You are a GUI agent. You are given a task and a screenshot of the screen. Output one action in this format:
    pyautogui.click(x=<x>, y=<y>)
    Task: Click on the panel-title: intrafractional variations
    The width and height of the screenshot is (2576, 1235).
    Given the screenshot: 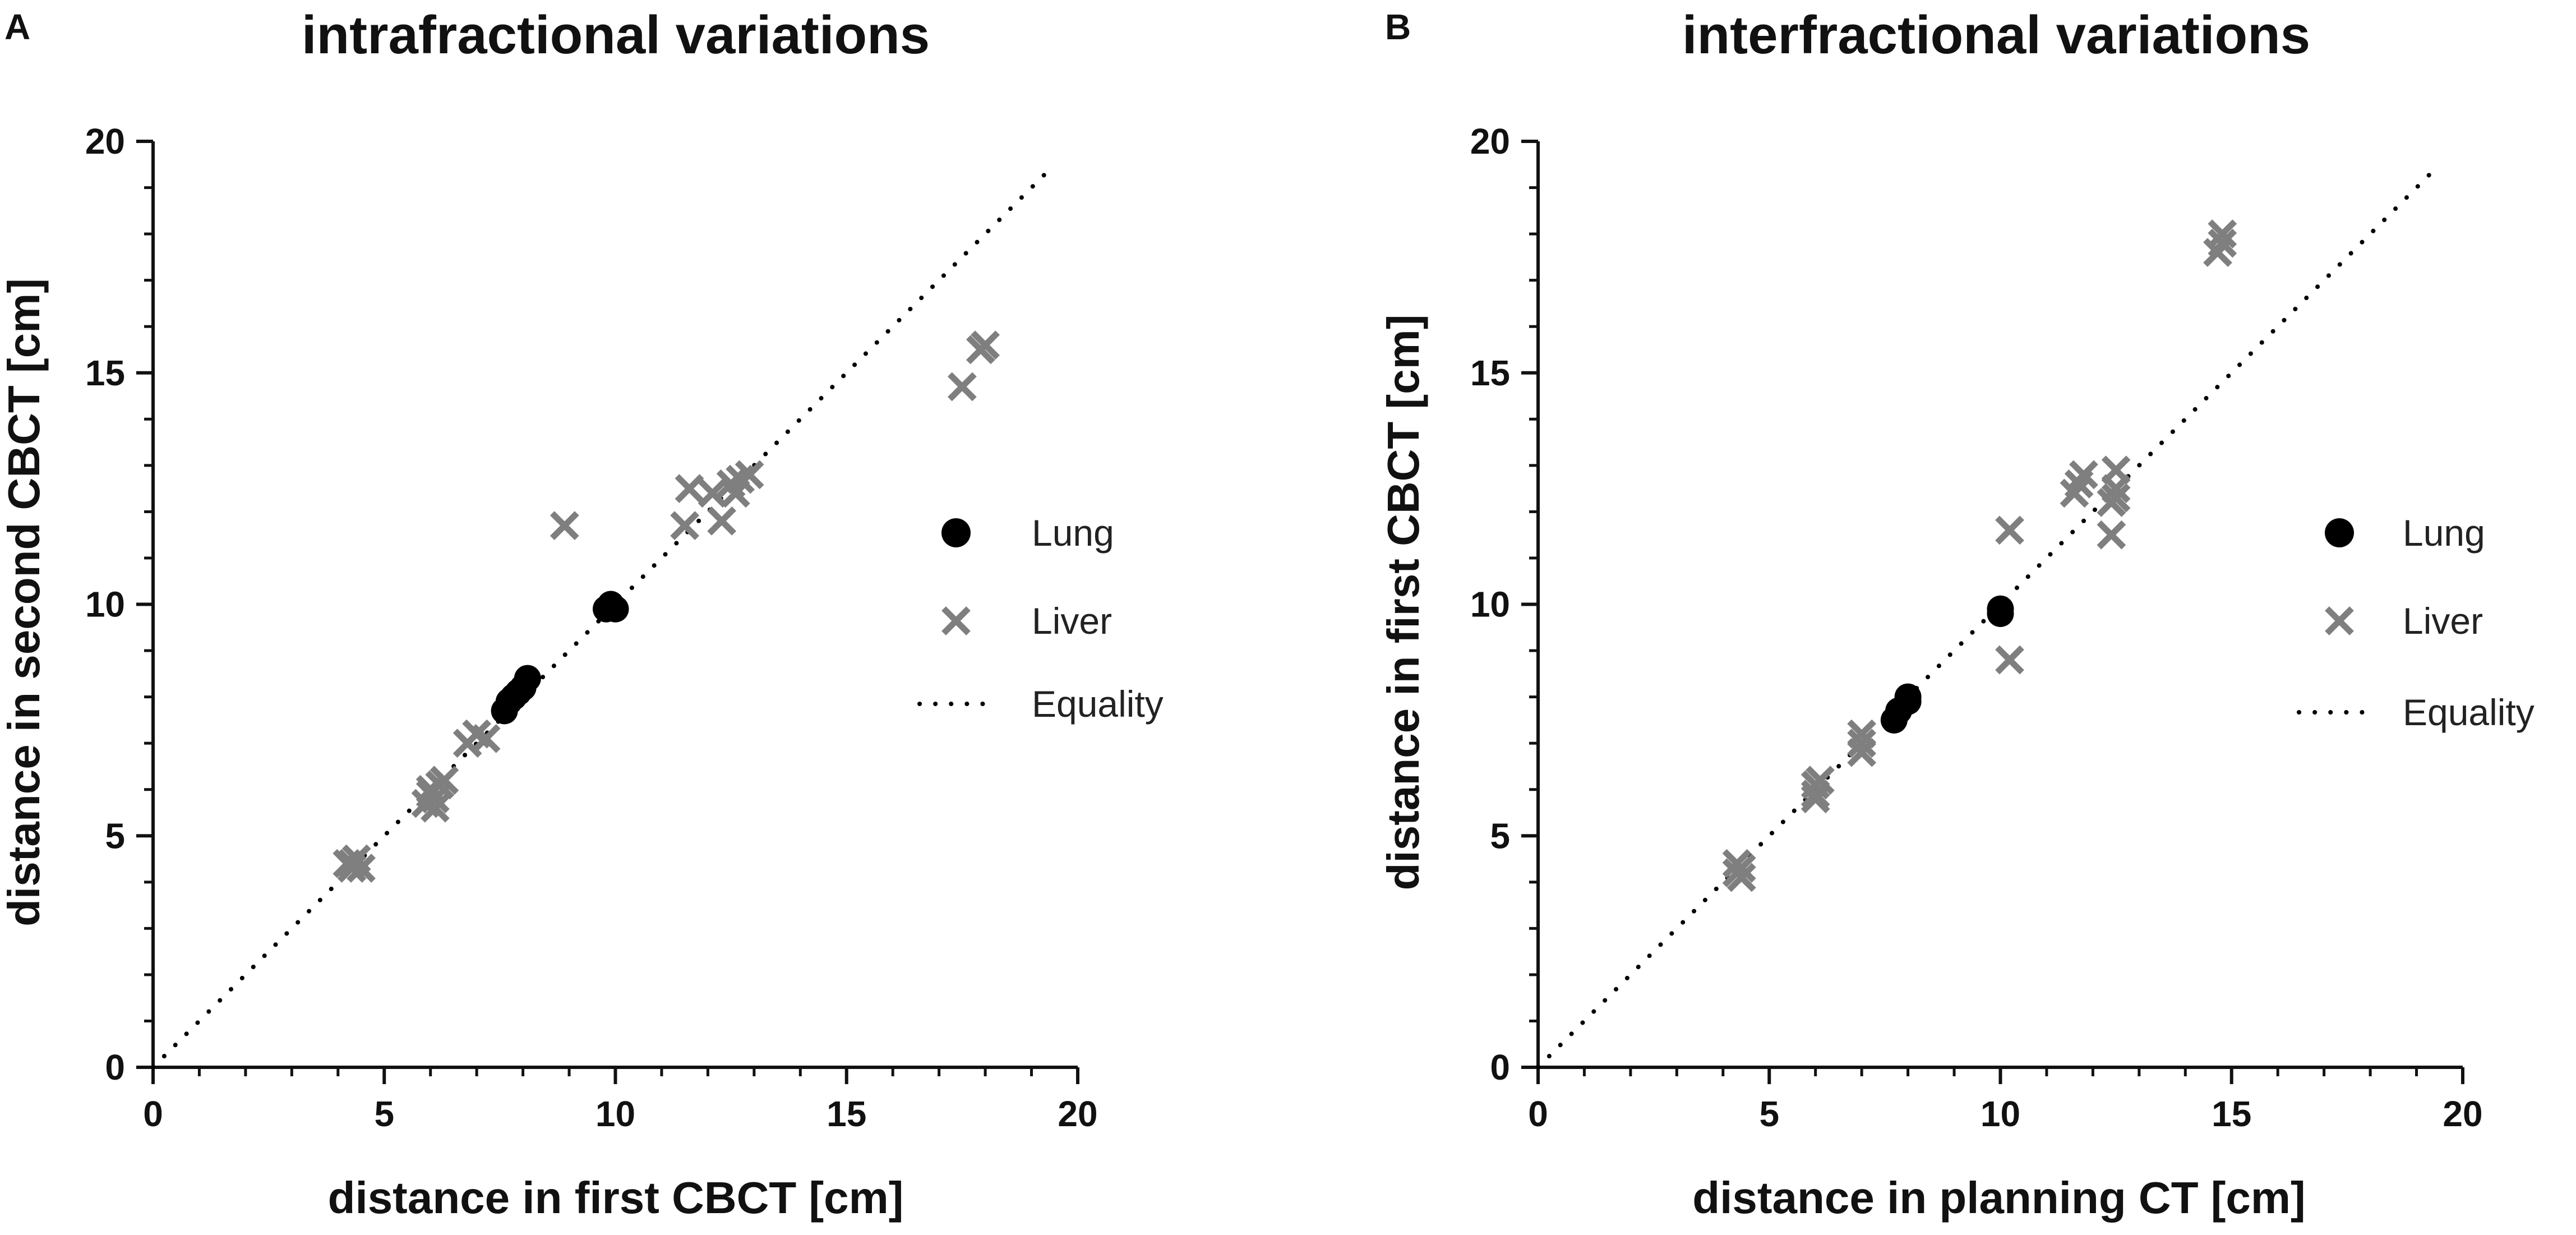 What is the action you would take?
    pyautogui.click(x=616, y=35)
    